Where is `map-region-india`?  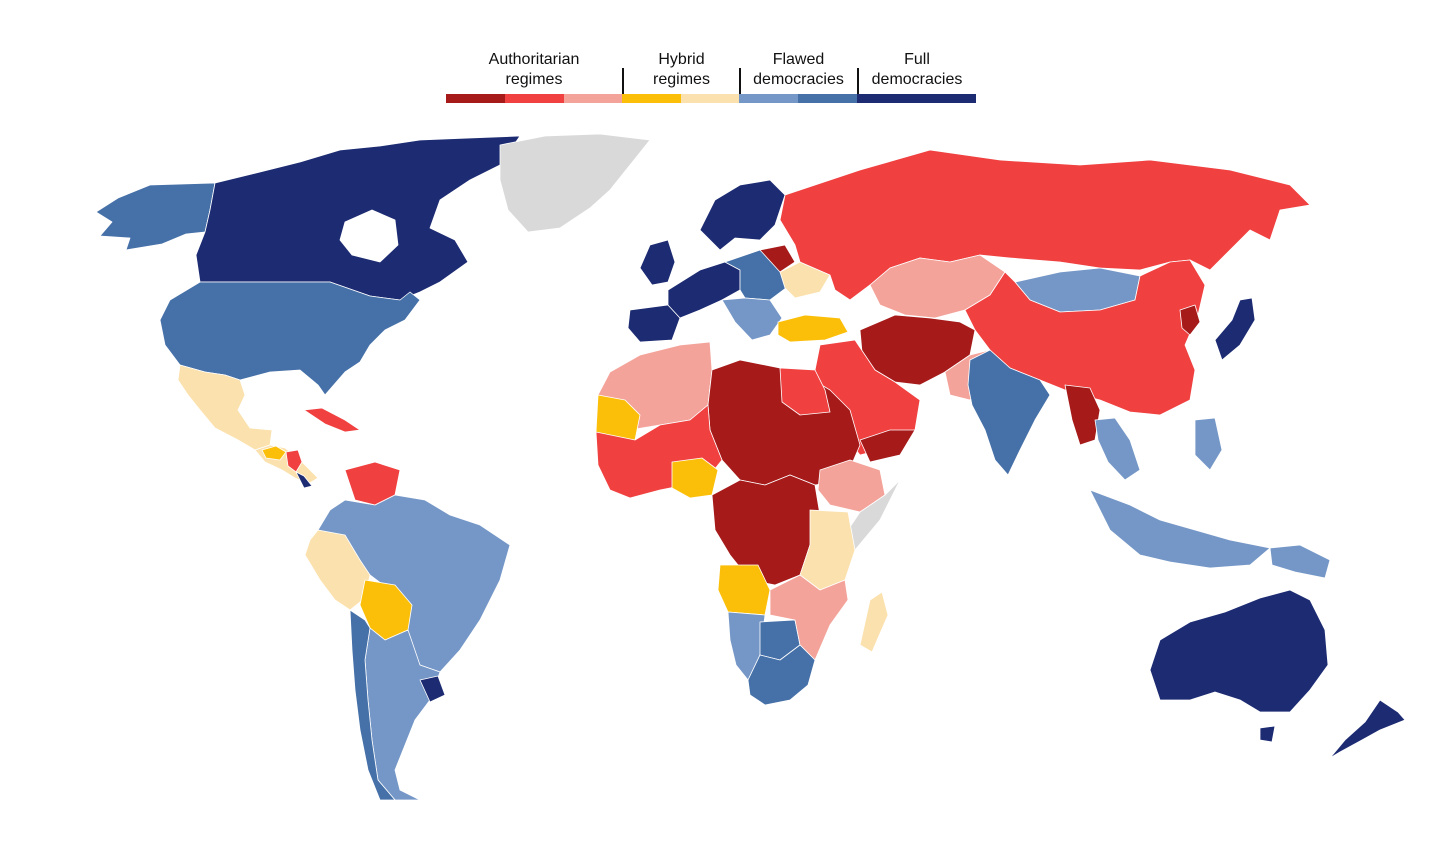 map-region-india is located at coordinates (1009, 412).